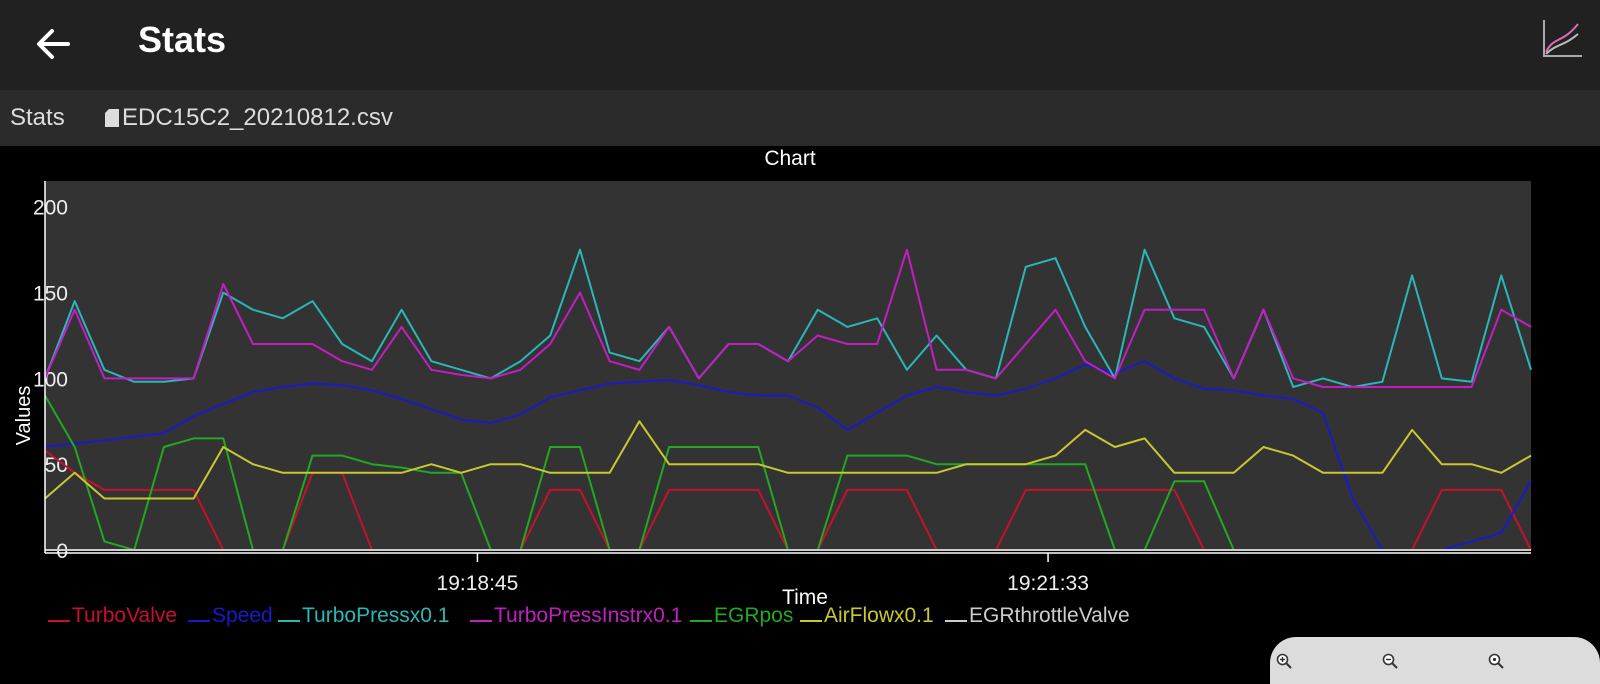 The image size is (1600, 684). Describe the element at coordinates (112, 118) in the screenshot. I see `sd-card-icon` at that location.